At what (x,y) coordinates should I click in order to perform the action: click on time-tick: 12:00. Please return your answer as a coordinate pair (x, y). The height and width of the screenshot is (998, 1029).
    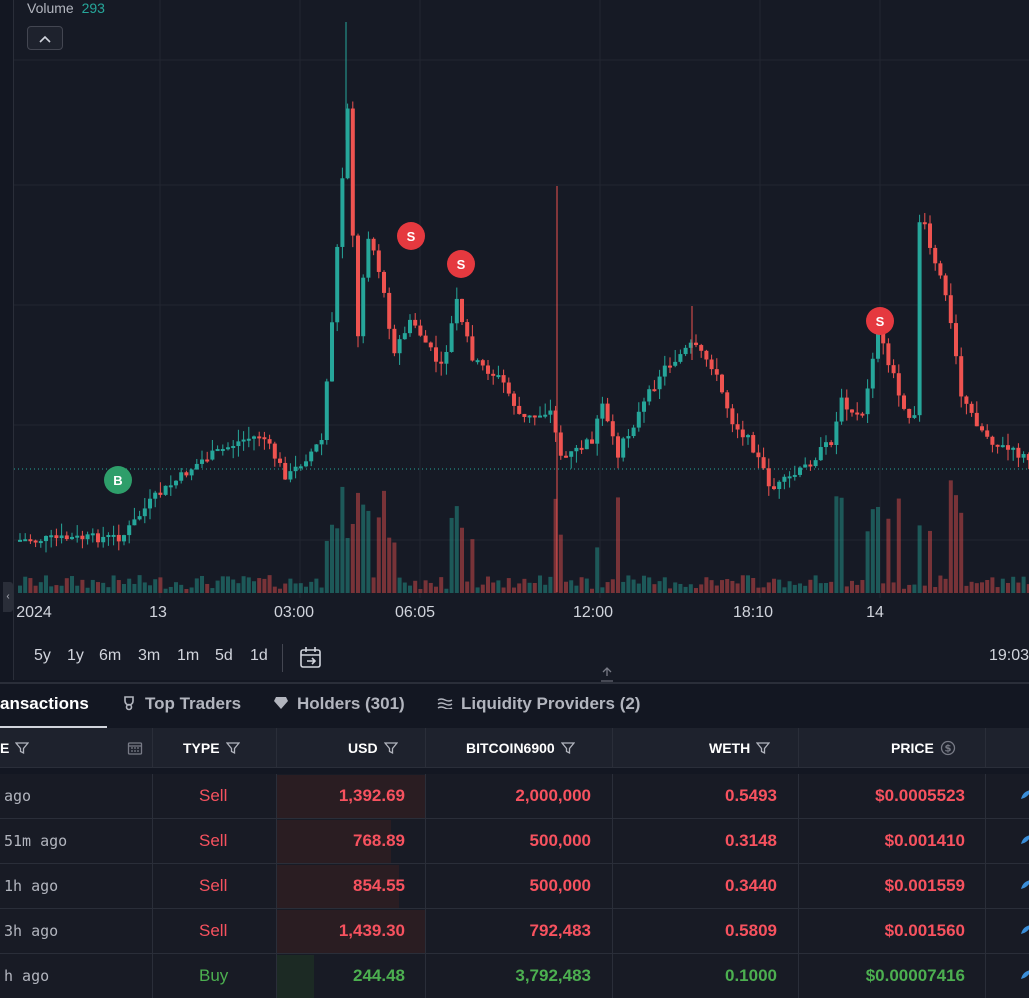
    Looking at the image, I should click on (593, 612).